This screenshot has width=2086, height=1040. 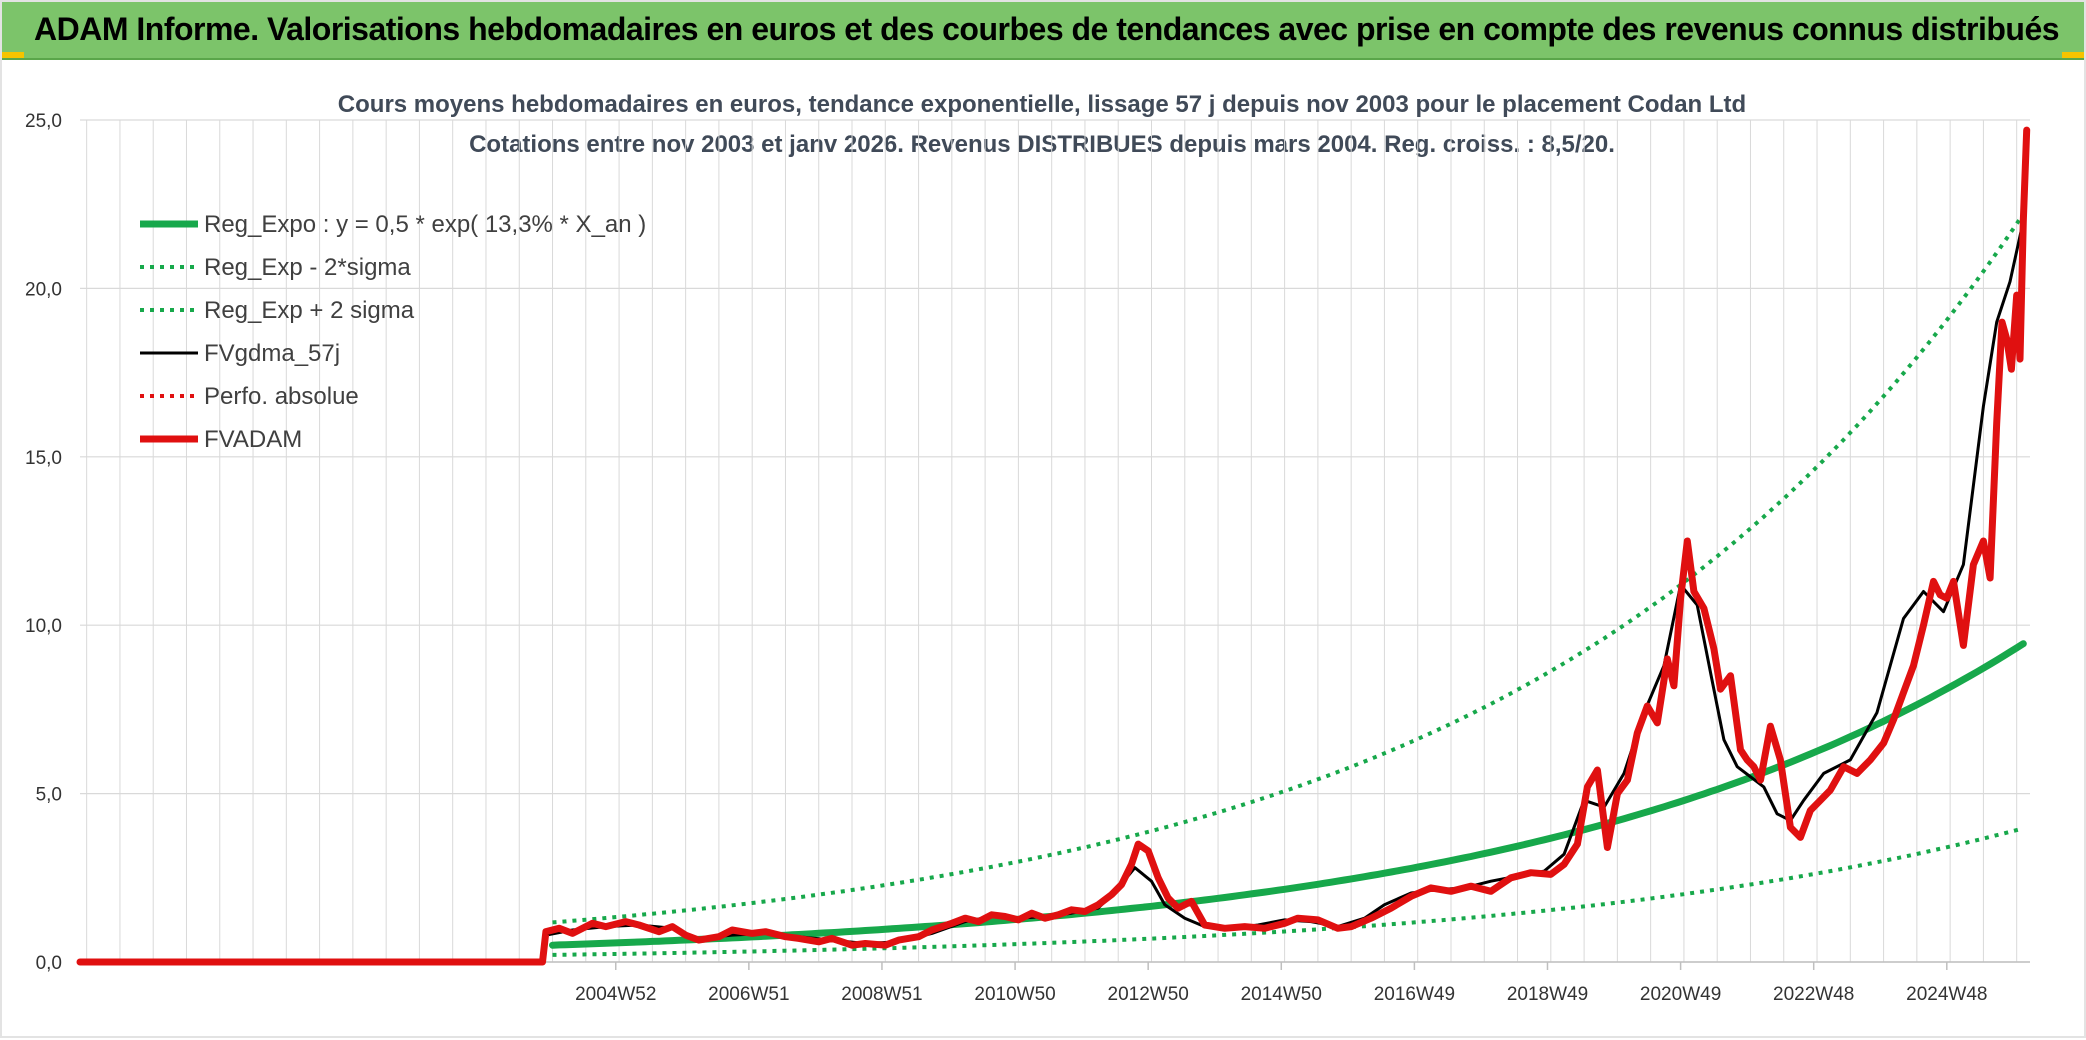 What do you see at coordinates (1547, 994) in the screenshot?
I see `x-tick-label: 2018W49` at bounding box center [1547, 994].